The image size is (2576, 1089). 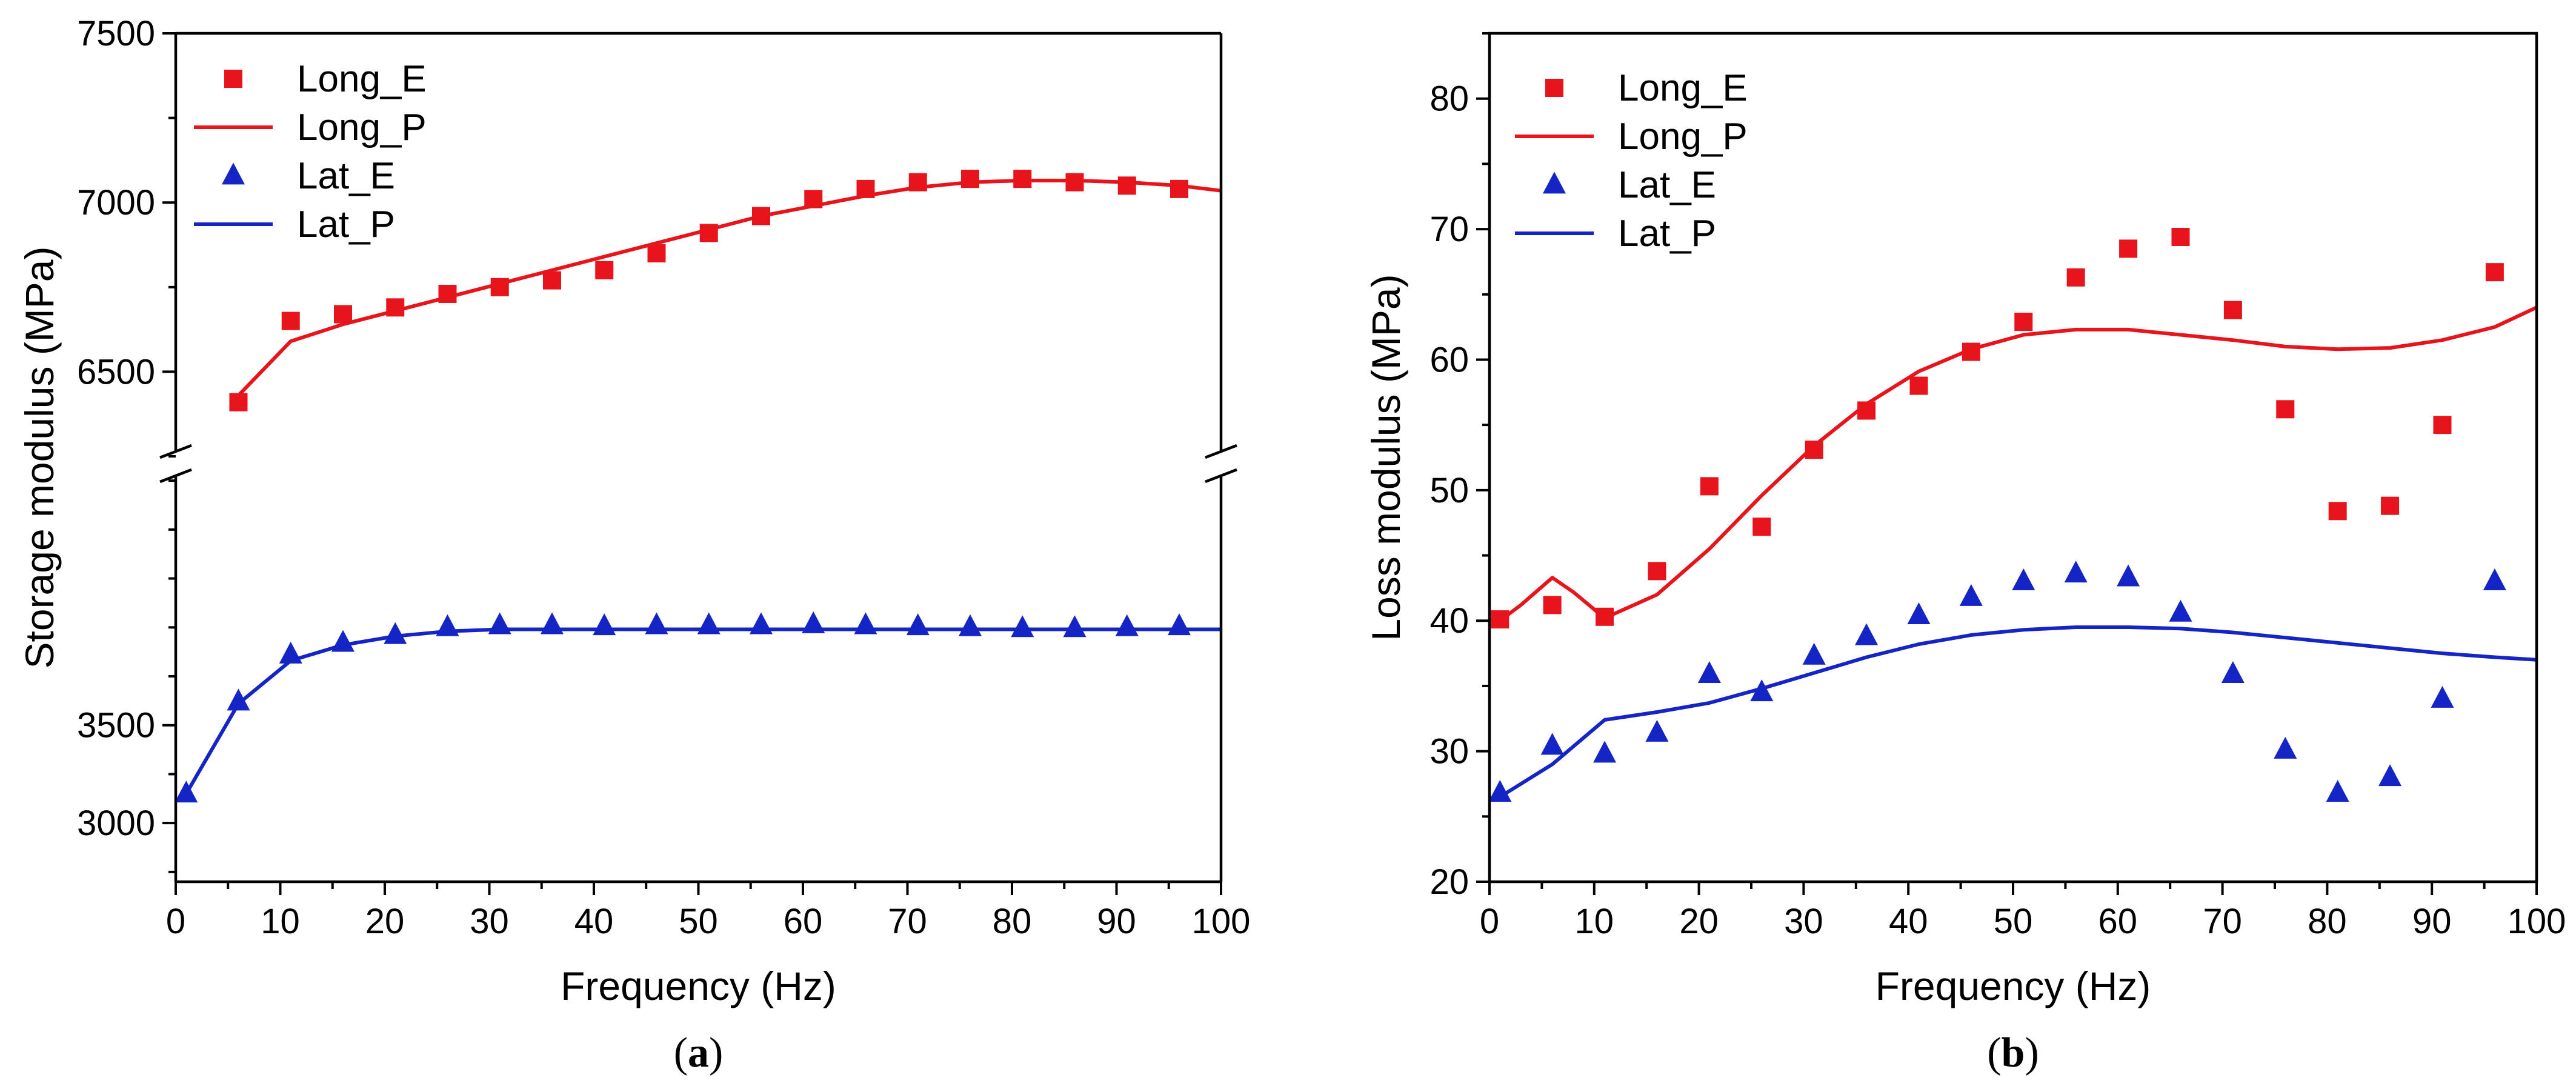 I want to click on panel-a-x-tick-label: 100, so click(x=1221, y=921).